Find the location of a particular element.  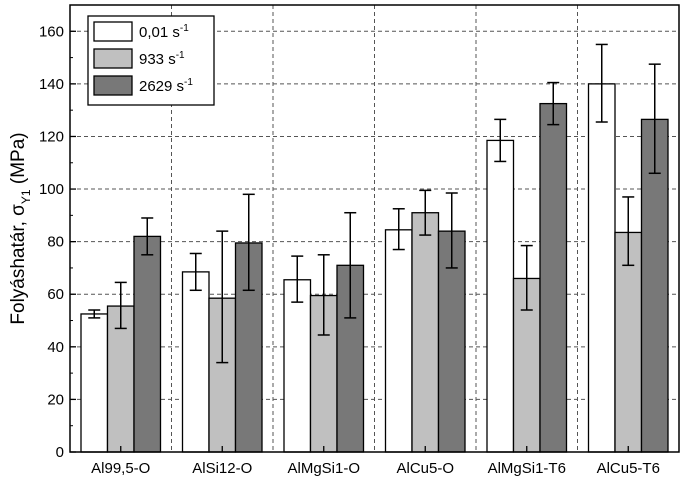

y-tick-label: 60 is located at coordinates (55, 294).